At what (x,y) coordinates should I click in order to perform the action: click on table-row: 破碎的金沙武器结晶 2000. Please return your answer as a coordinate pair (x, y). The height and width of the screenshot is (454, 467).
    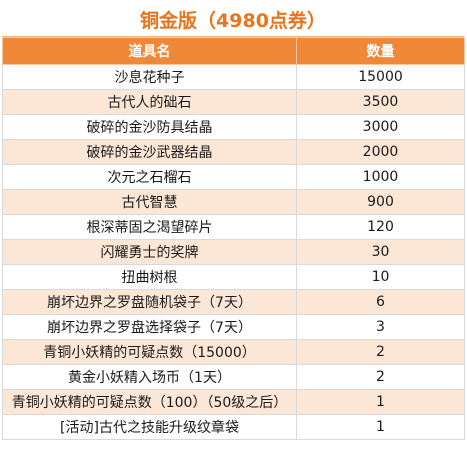
    Looking at the image, I should click on (233, 152).